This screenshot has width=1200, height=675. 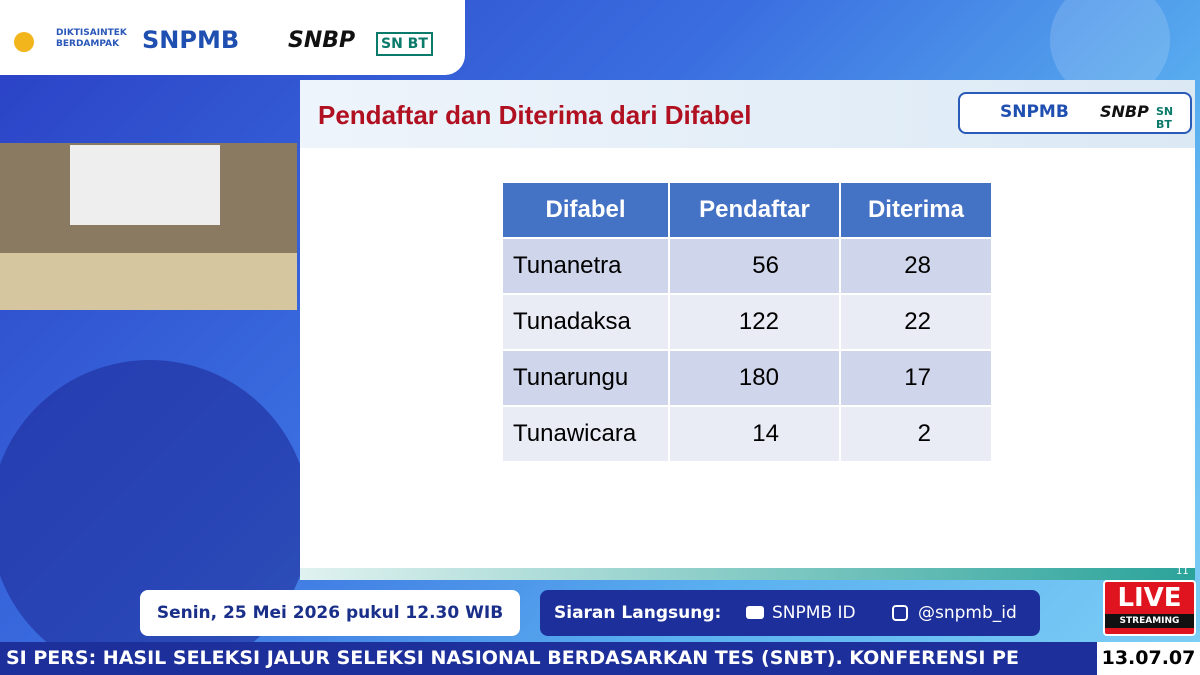 I want to click on table-row: Tunawicara 14 2, so click(x=747, y=434).